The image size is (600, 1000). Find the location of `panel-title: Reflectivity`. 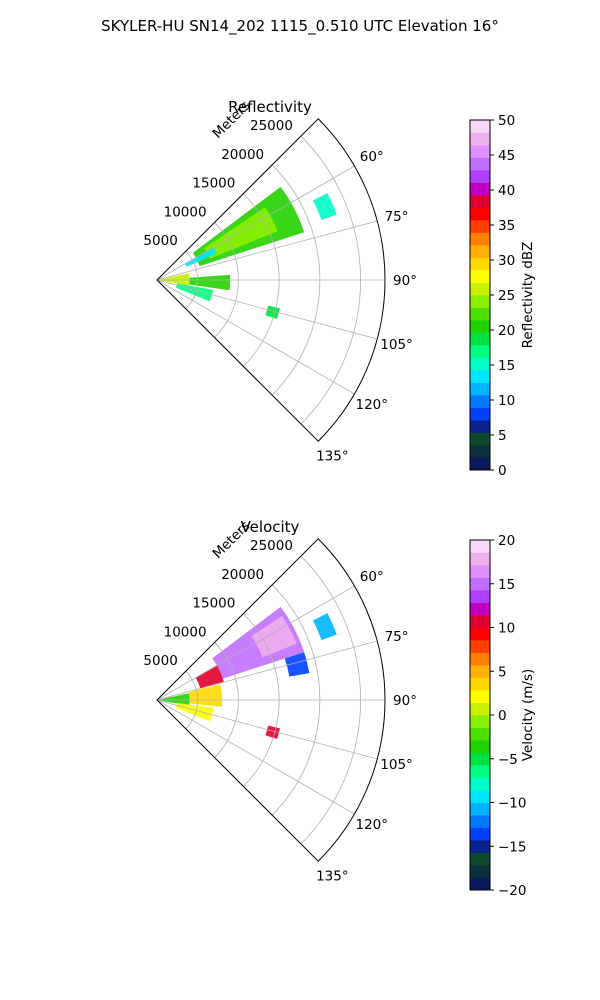

panel-title: Reflectivity is located at coordinates (270, 107).